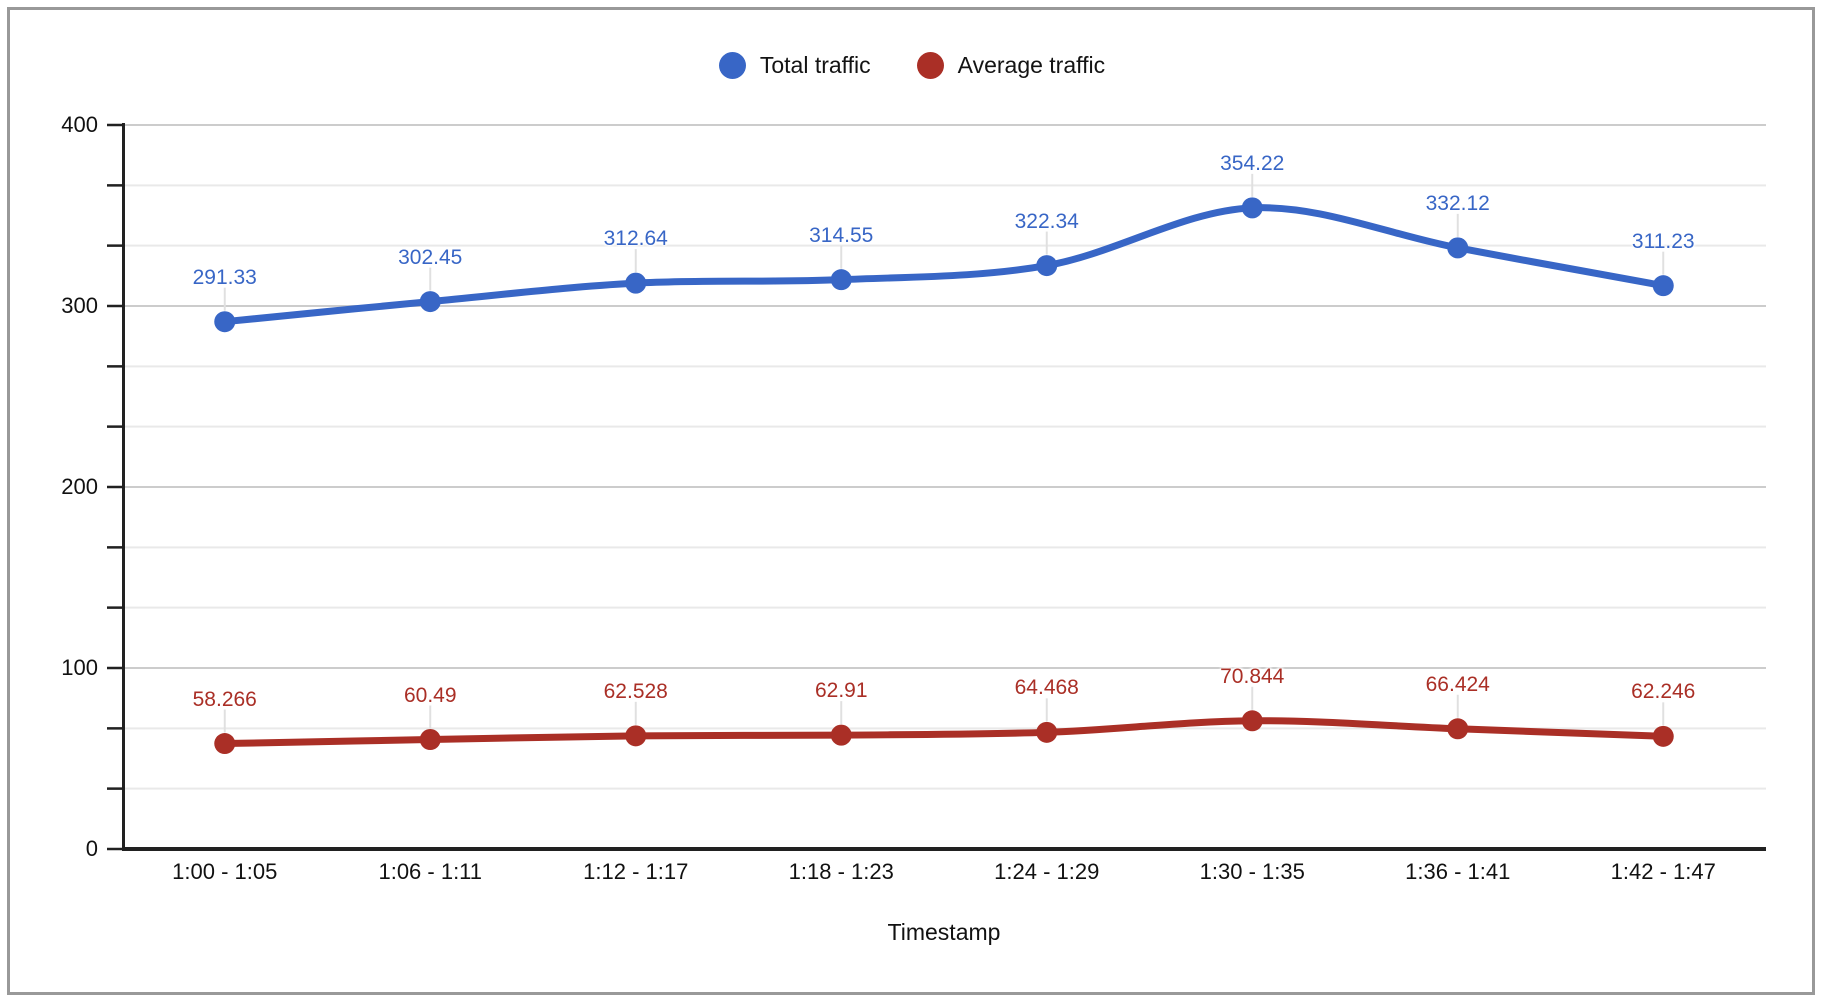 The image size is (1824, 1002). Describe the element at coordinates (224, 277) in the screenshot. I see `data-label-total-traffic-0: 291.33` at that location.